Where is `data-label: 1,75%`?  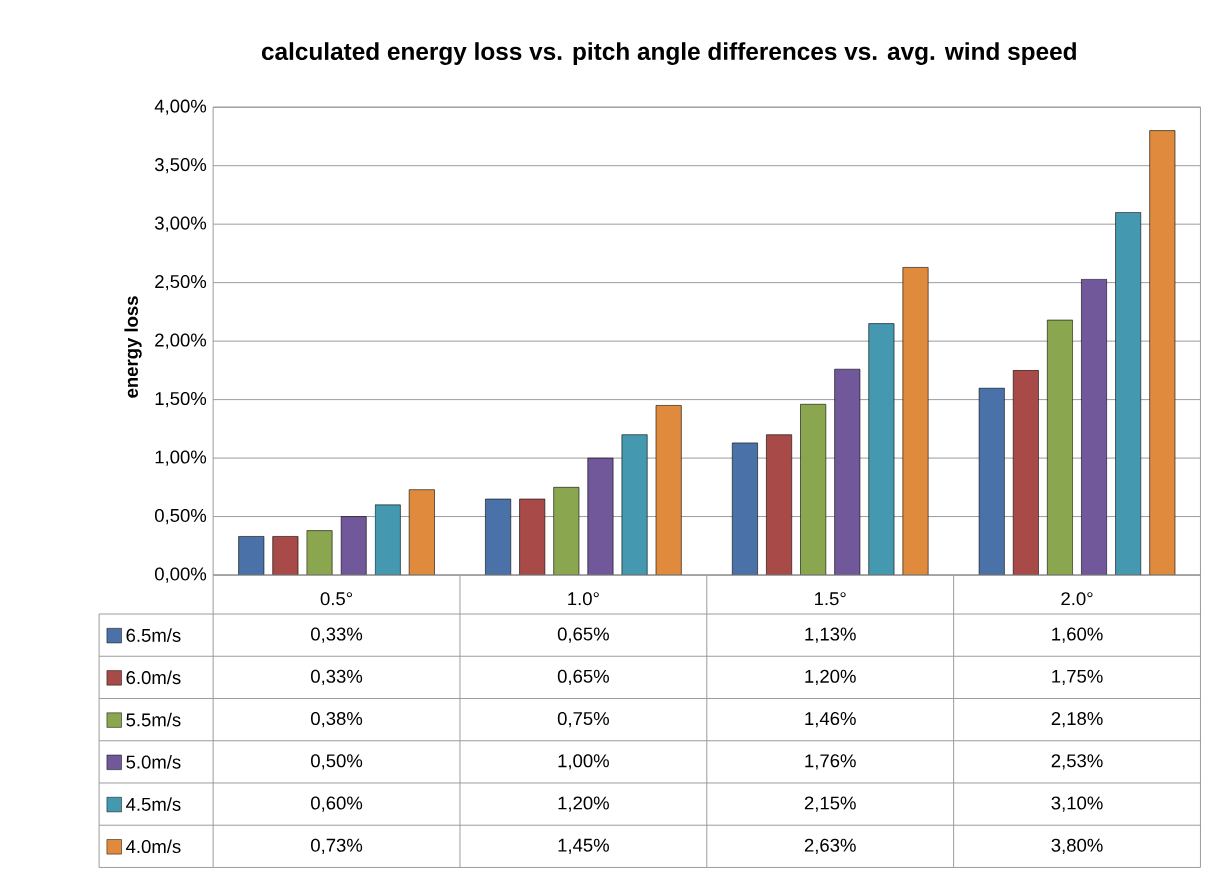 data-label: 1,75% is located at coordinates (1077, 677).